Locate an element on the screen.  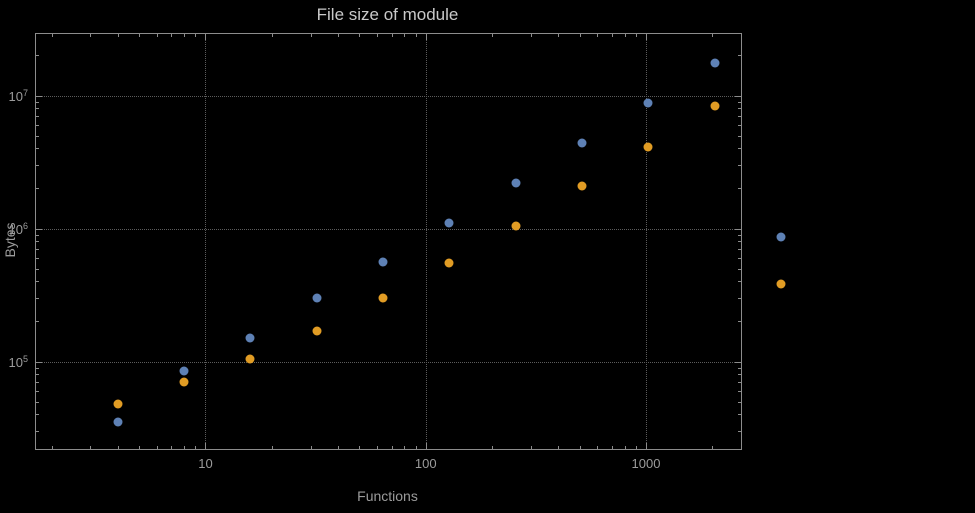
x-tick-label: 100 is located at coordinates (425, 463).